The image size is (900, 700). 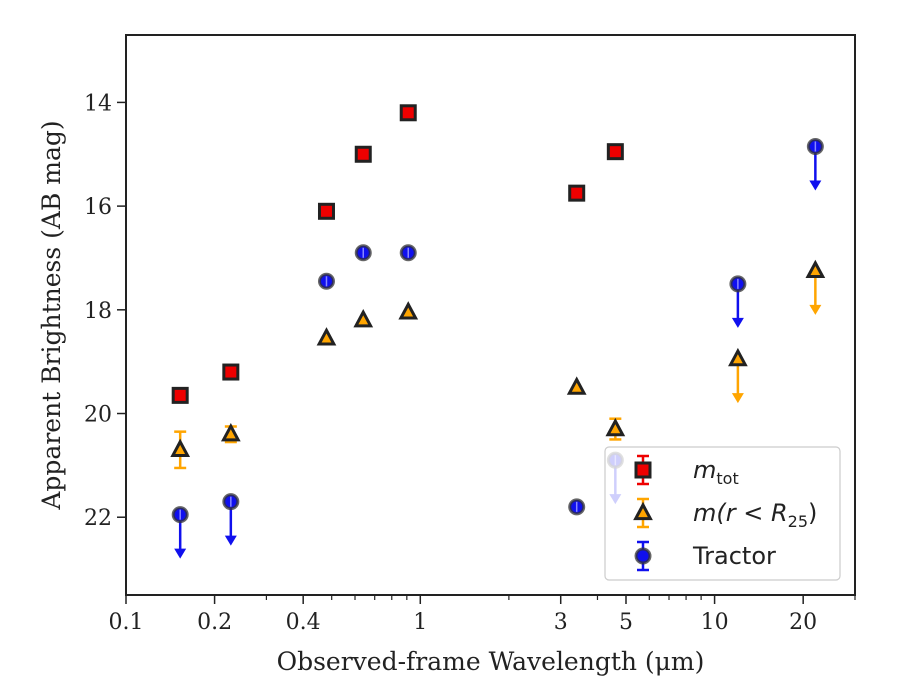 What do you see at coordinates (561, 622) in the screenshot?
I see `x-tick-label: 3` at bounding box center [561, 622].